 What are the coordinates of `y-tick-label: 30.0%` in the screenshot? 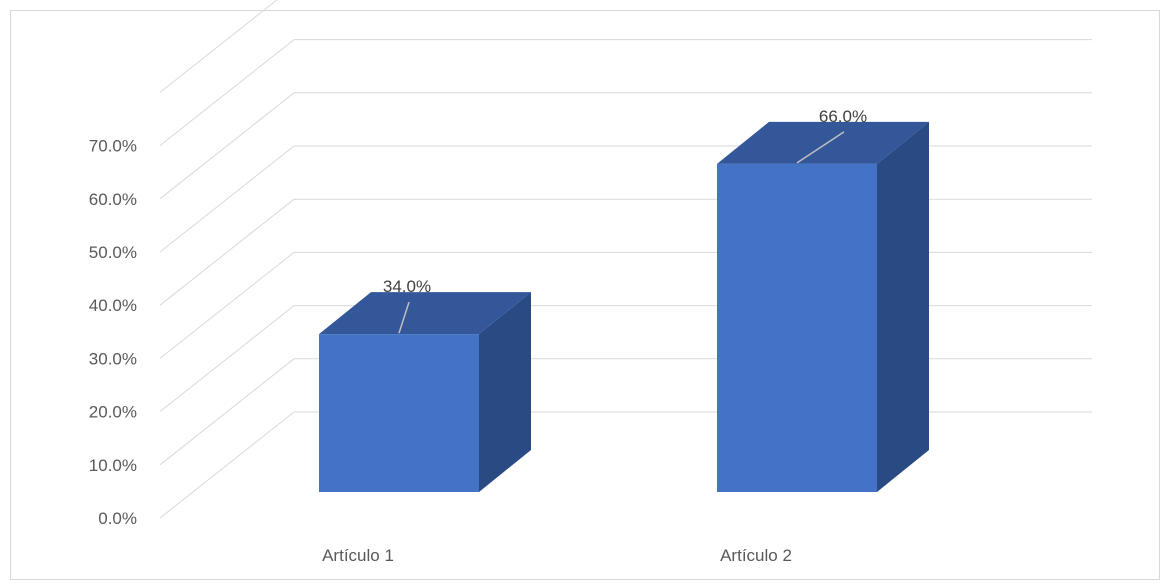 It's located at (113, 358).